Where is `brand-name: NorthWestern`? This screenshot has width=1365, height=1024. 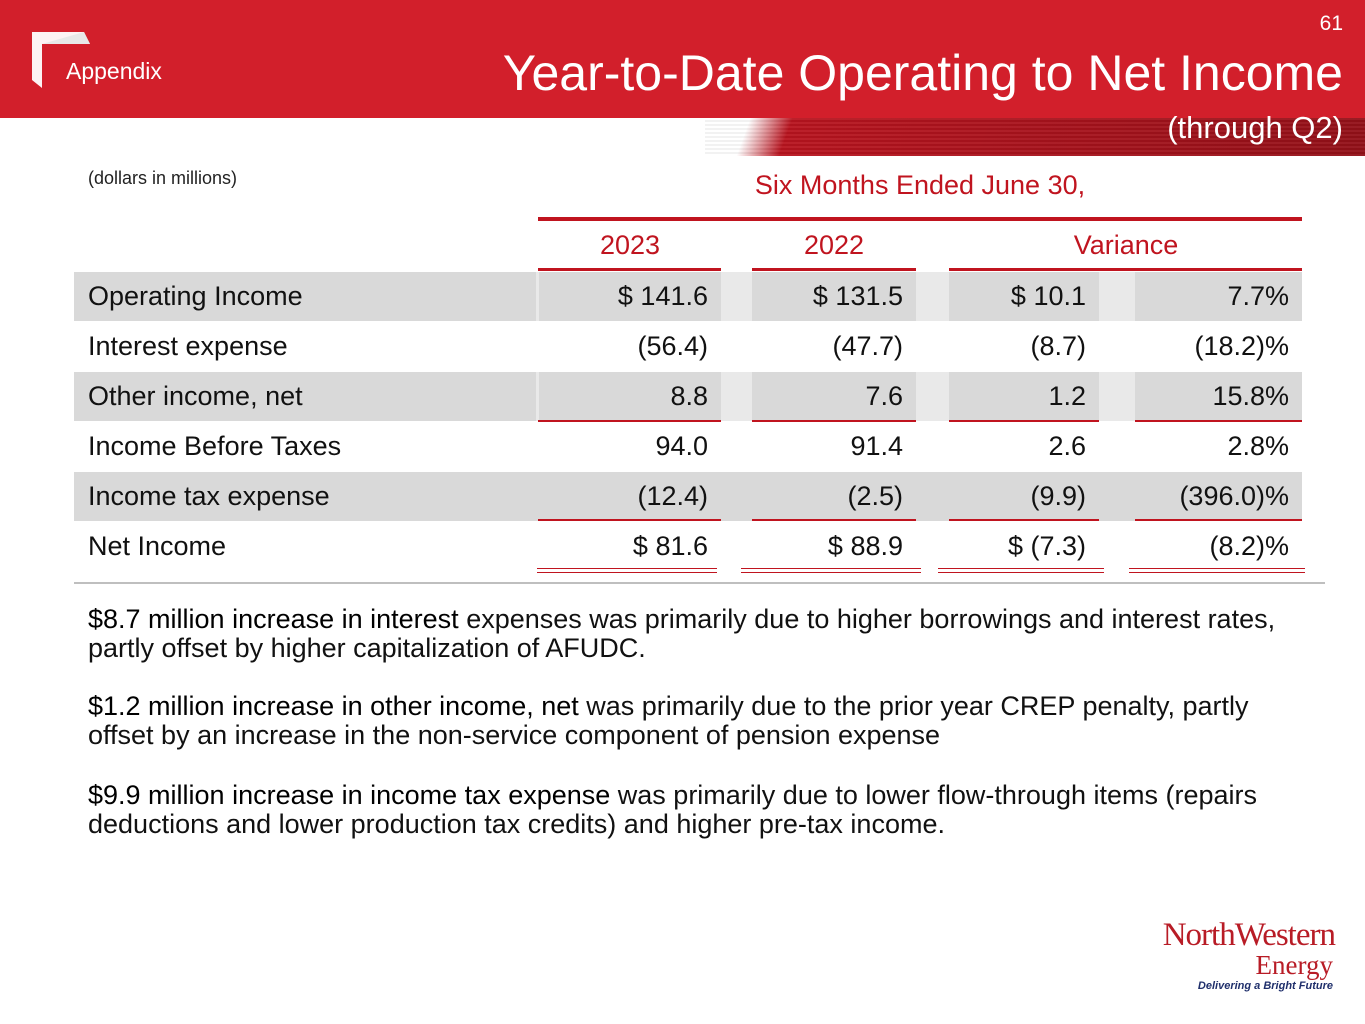
brand-name: NorthWestern is located at coordinates (1249, 935).